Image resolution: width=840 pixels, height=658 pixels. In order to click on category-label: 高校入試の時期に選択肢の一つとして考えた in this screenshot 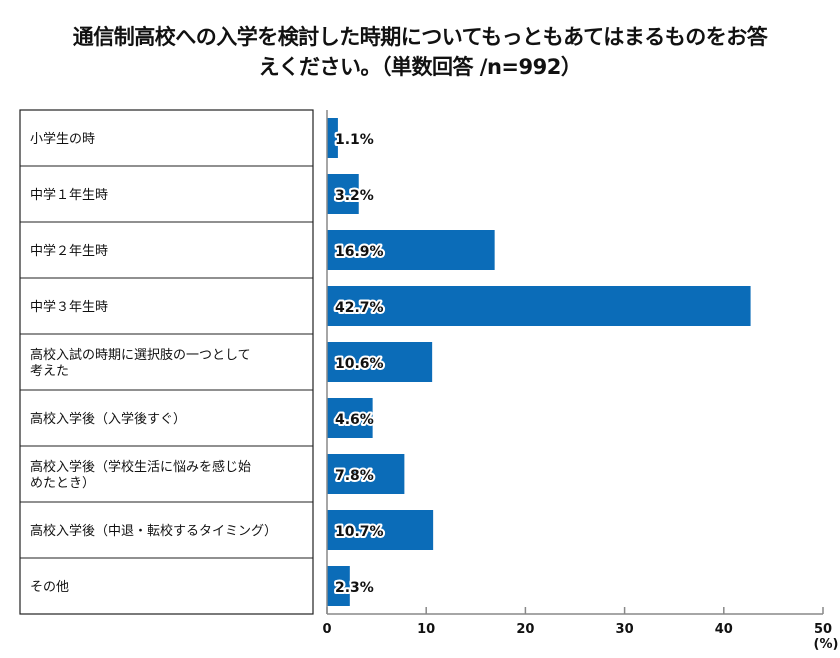, I will do `click(140, 363)`.